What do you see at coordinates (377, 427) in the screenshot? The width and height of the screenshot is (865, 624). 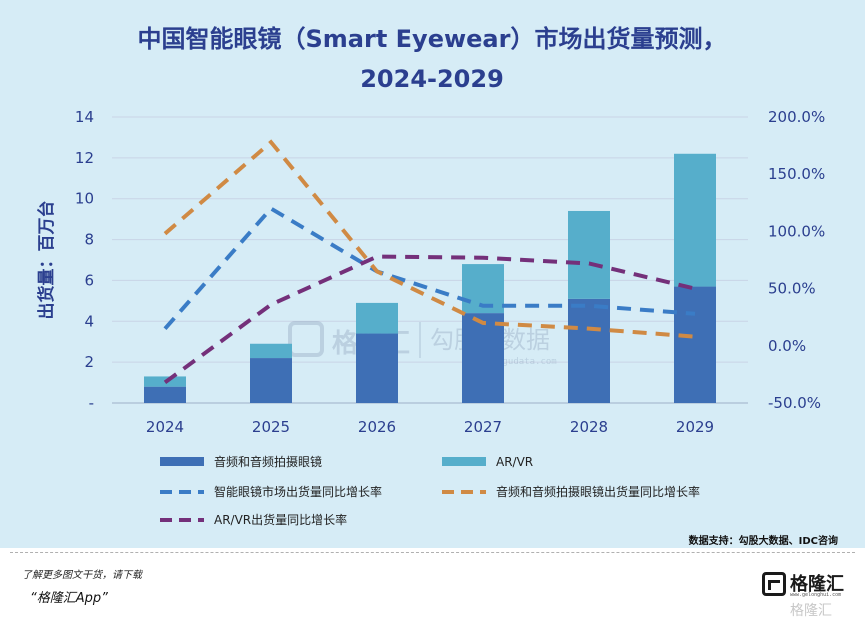 I see `x-tick-label: 2026` at bounding box center [377, 427].